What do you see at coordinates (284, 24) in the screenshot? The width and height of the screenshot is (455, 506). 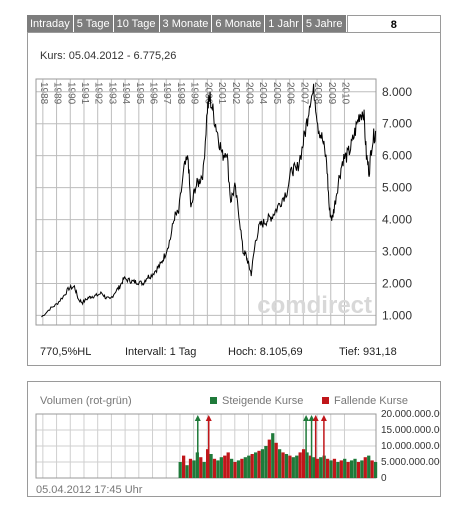 I see `tab-6: 1 Jahr` at bounding box center [284, 24].